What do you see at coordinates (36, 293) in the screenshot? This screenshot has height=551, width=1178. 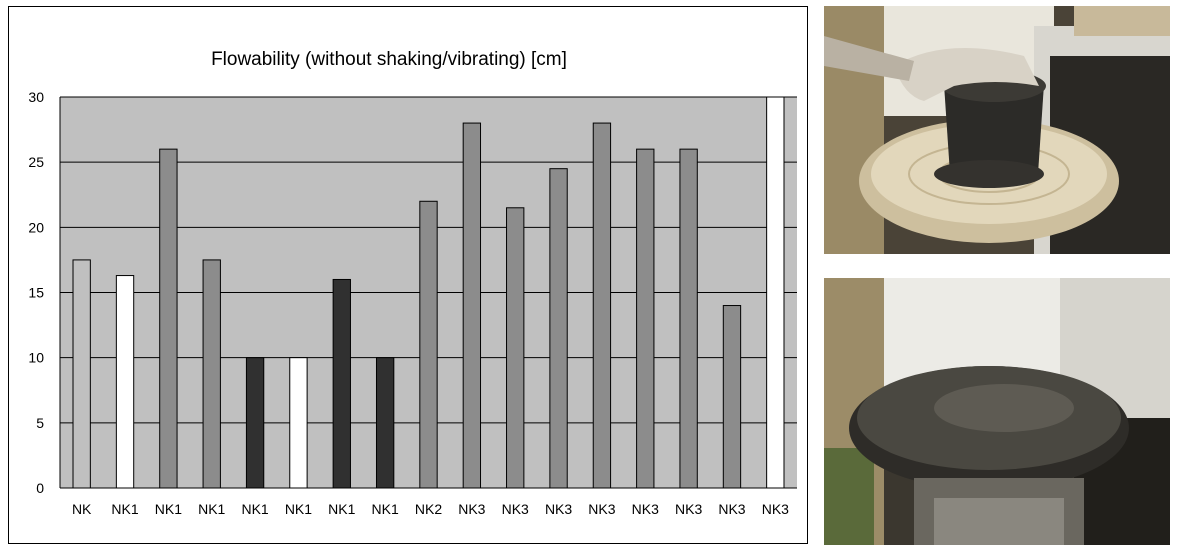 I see `y-tick-label: 15` at bounding box center [36, 293].